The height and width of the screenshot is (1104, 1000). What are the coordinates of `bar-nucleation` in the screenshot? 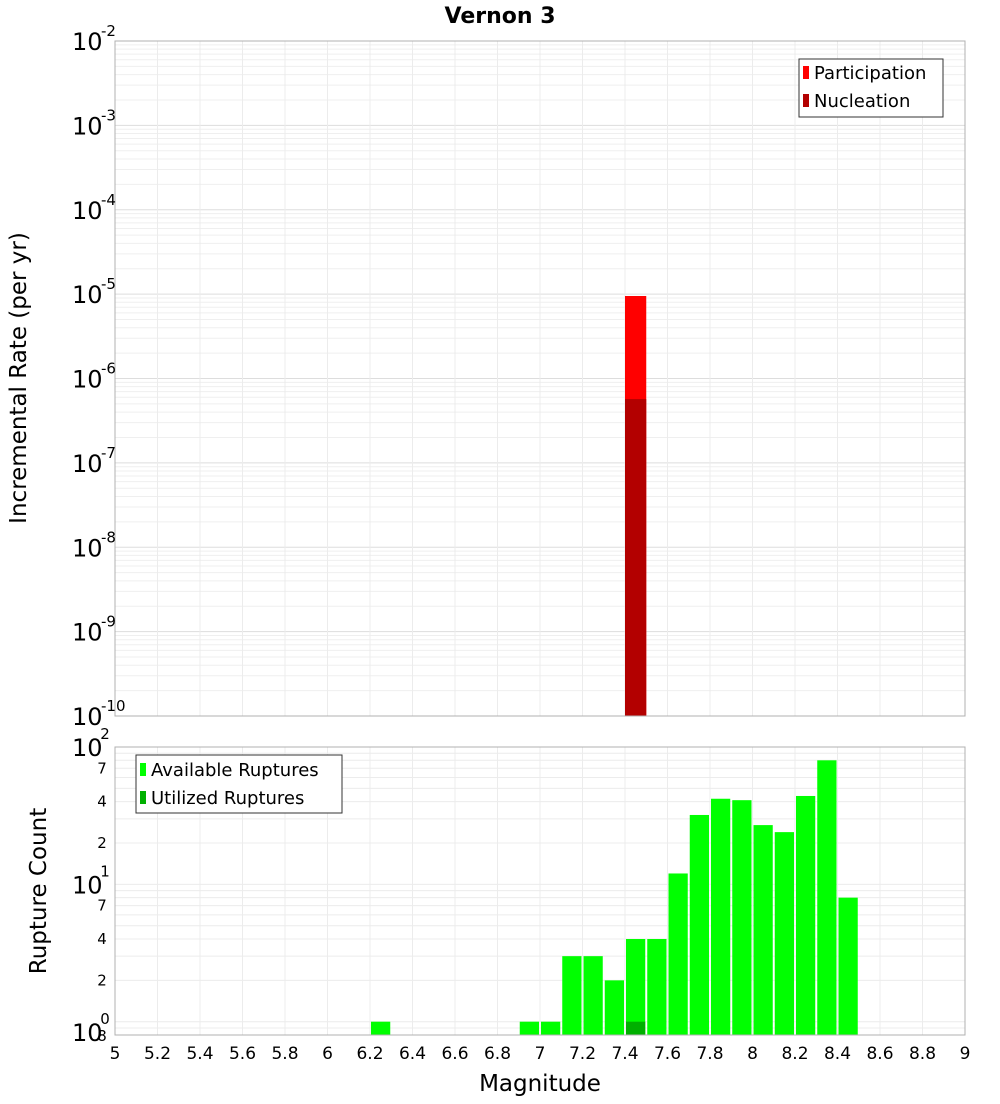 It's located at (636, 557).